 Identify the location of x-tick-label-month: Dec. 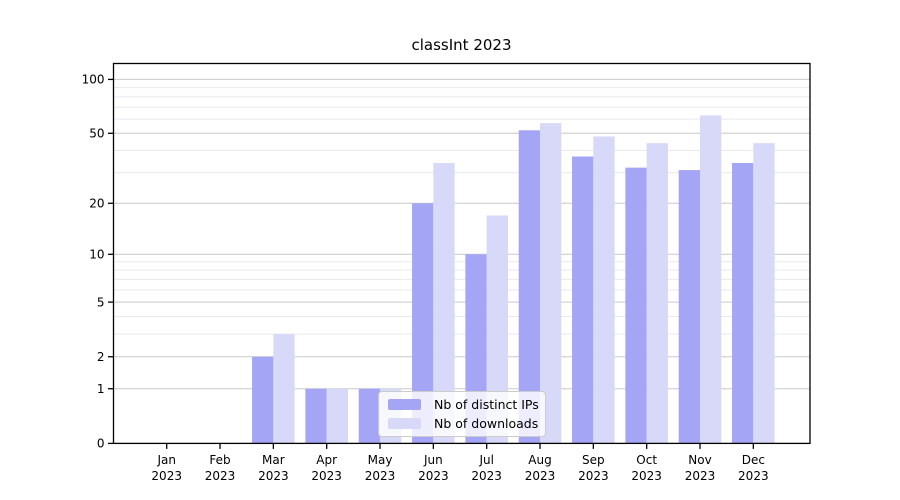
(753, 460).